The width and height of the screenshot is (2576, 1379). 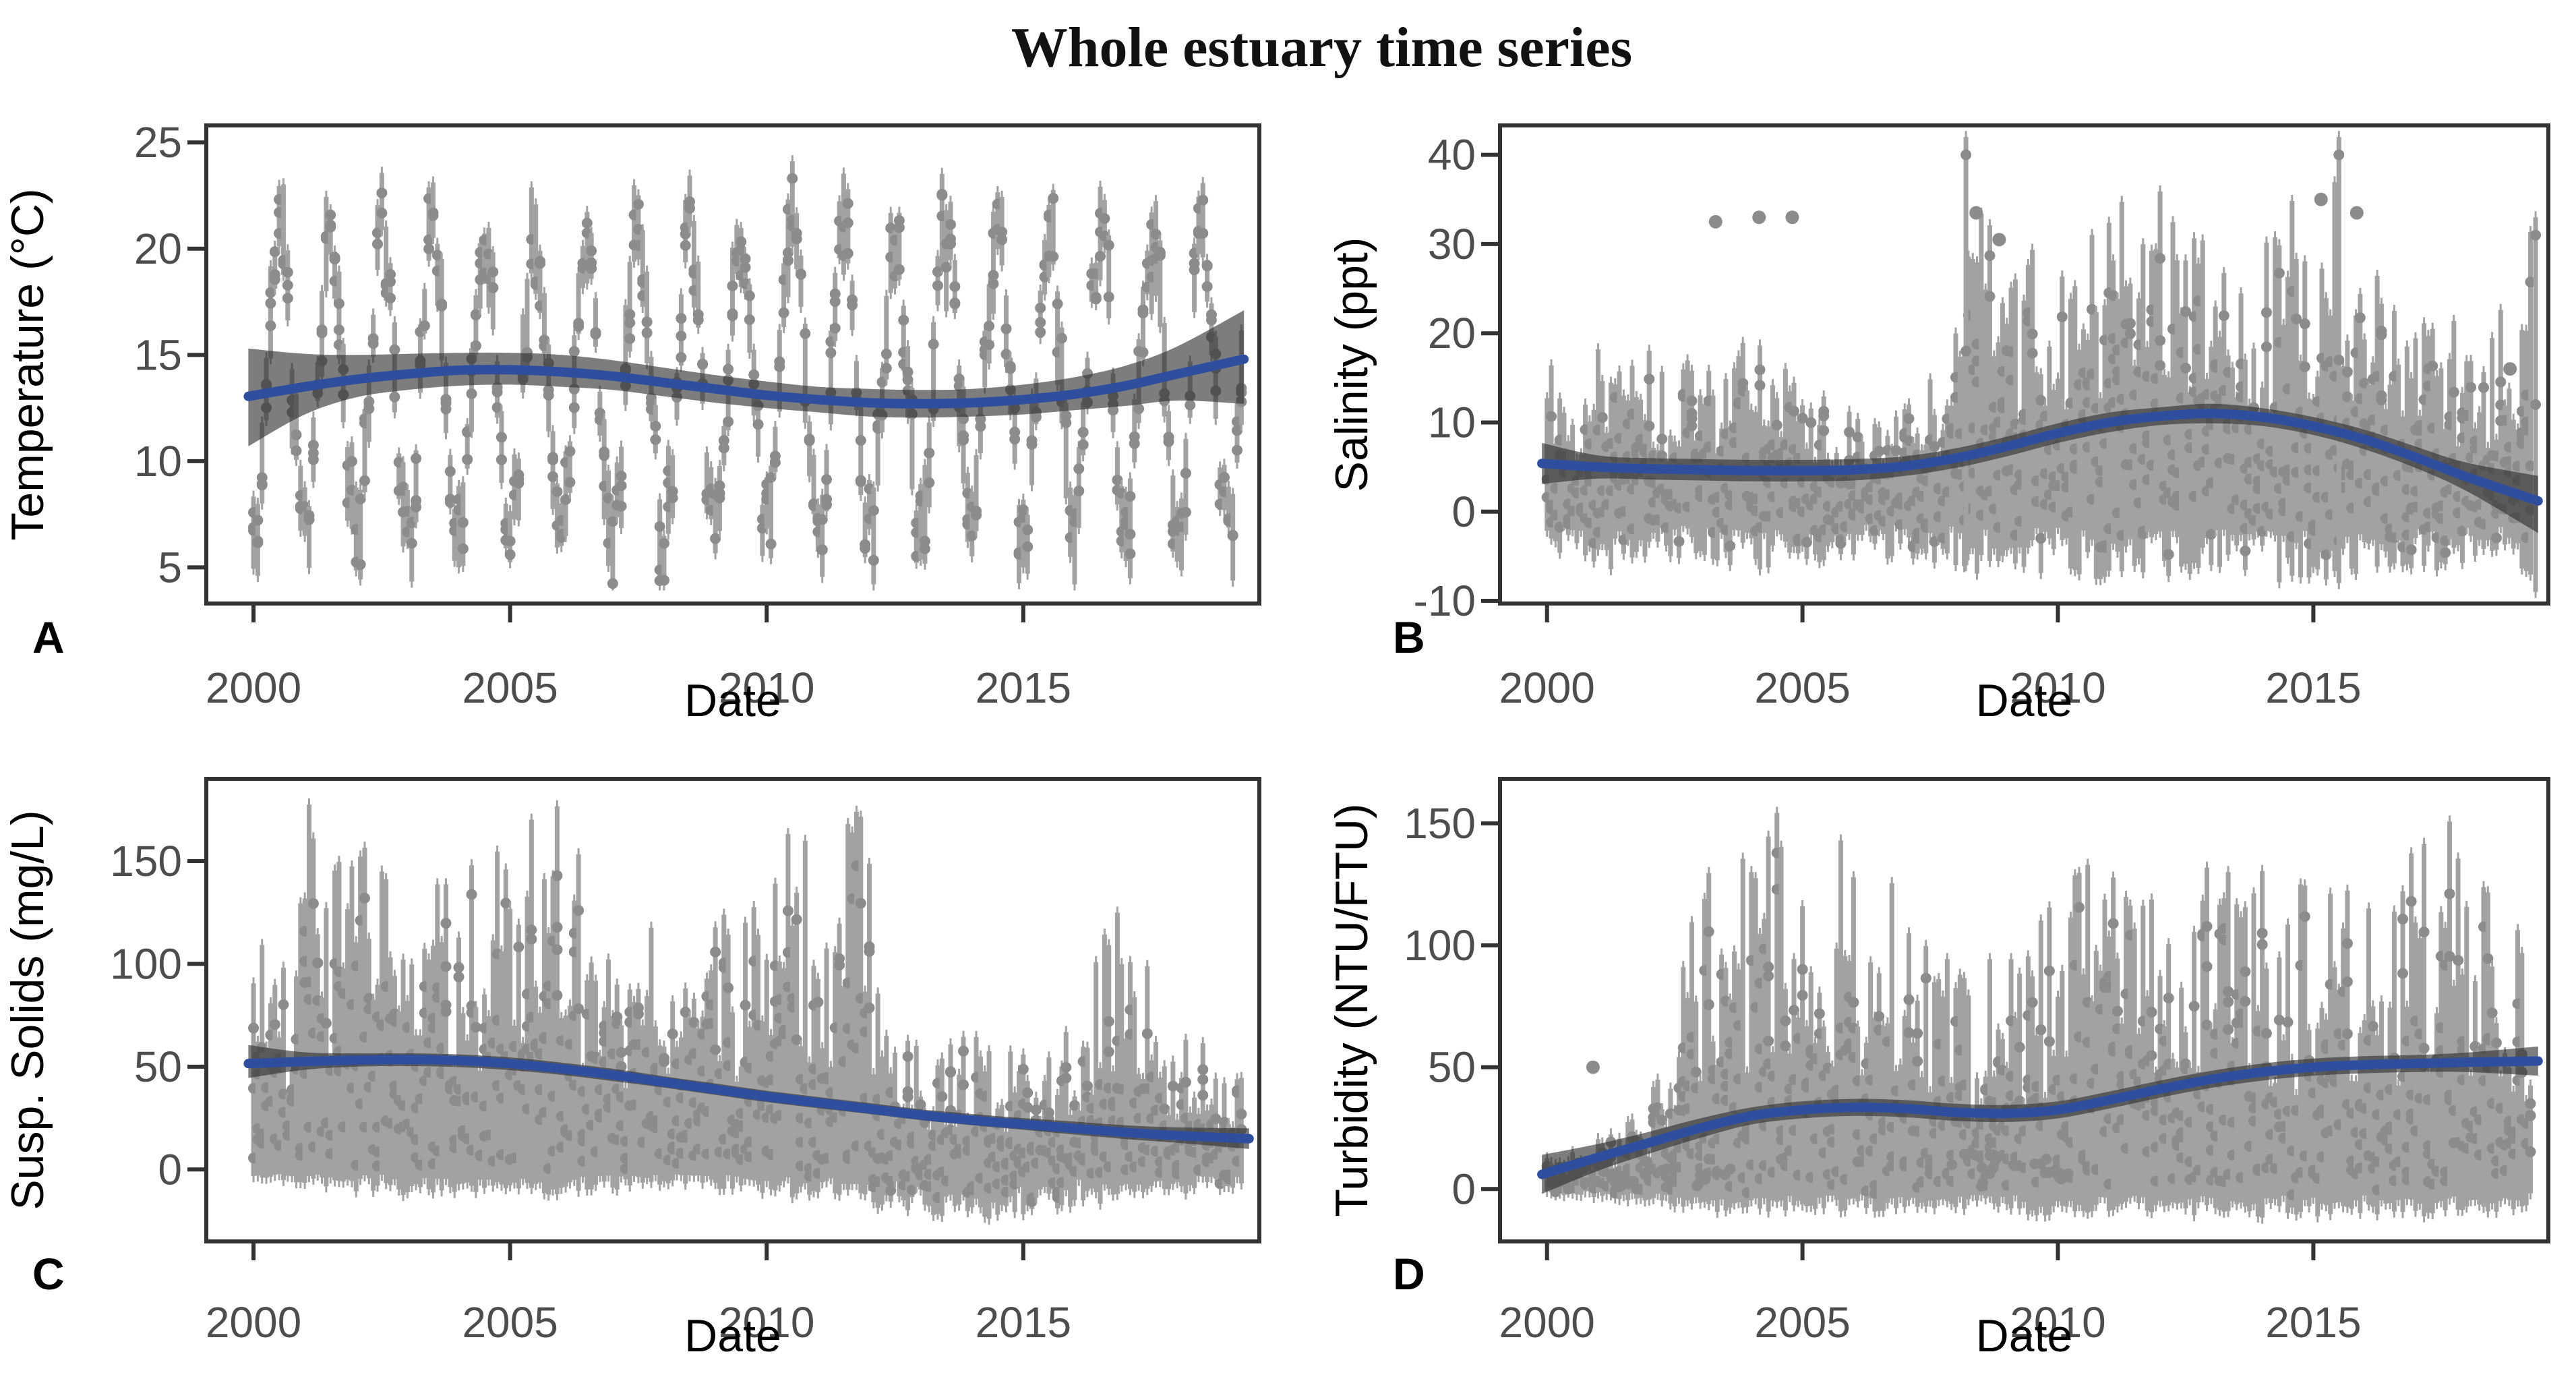 What do you see at coordinates (590, 1092) in the screenshot?
I see `panel-C-axes: 2000 2005 2010 2015 0 50 100 150` at bounding box center [590, 1092].